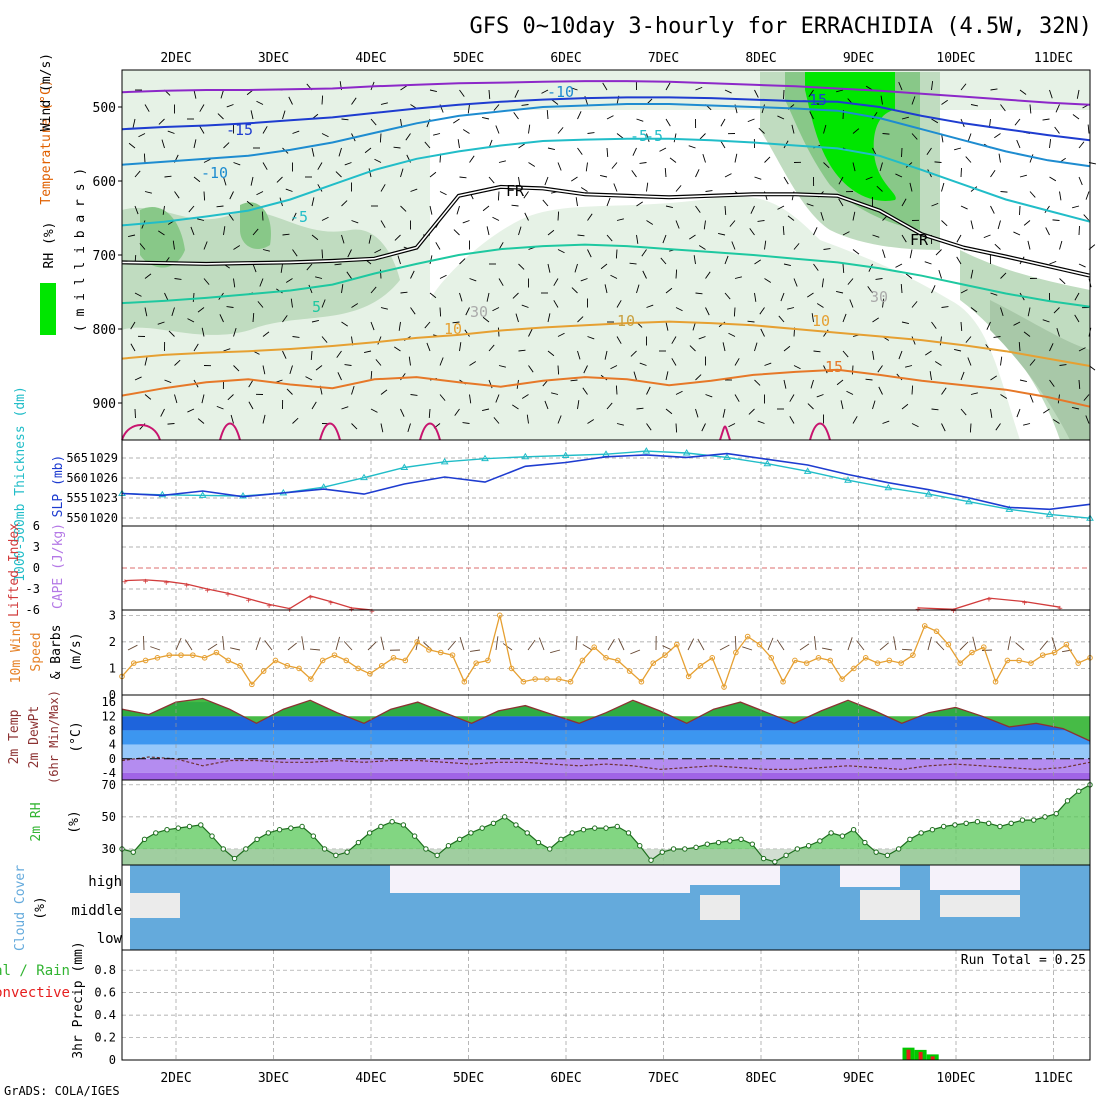 The image size is (1100, 1100). What do you see at coordinates (78, 999) in the screenshot?
I see `precip-axis-label: 3hr Precip (mm)` at bounding box center [78, 999].